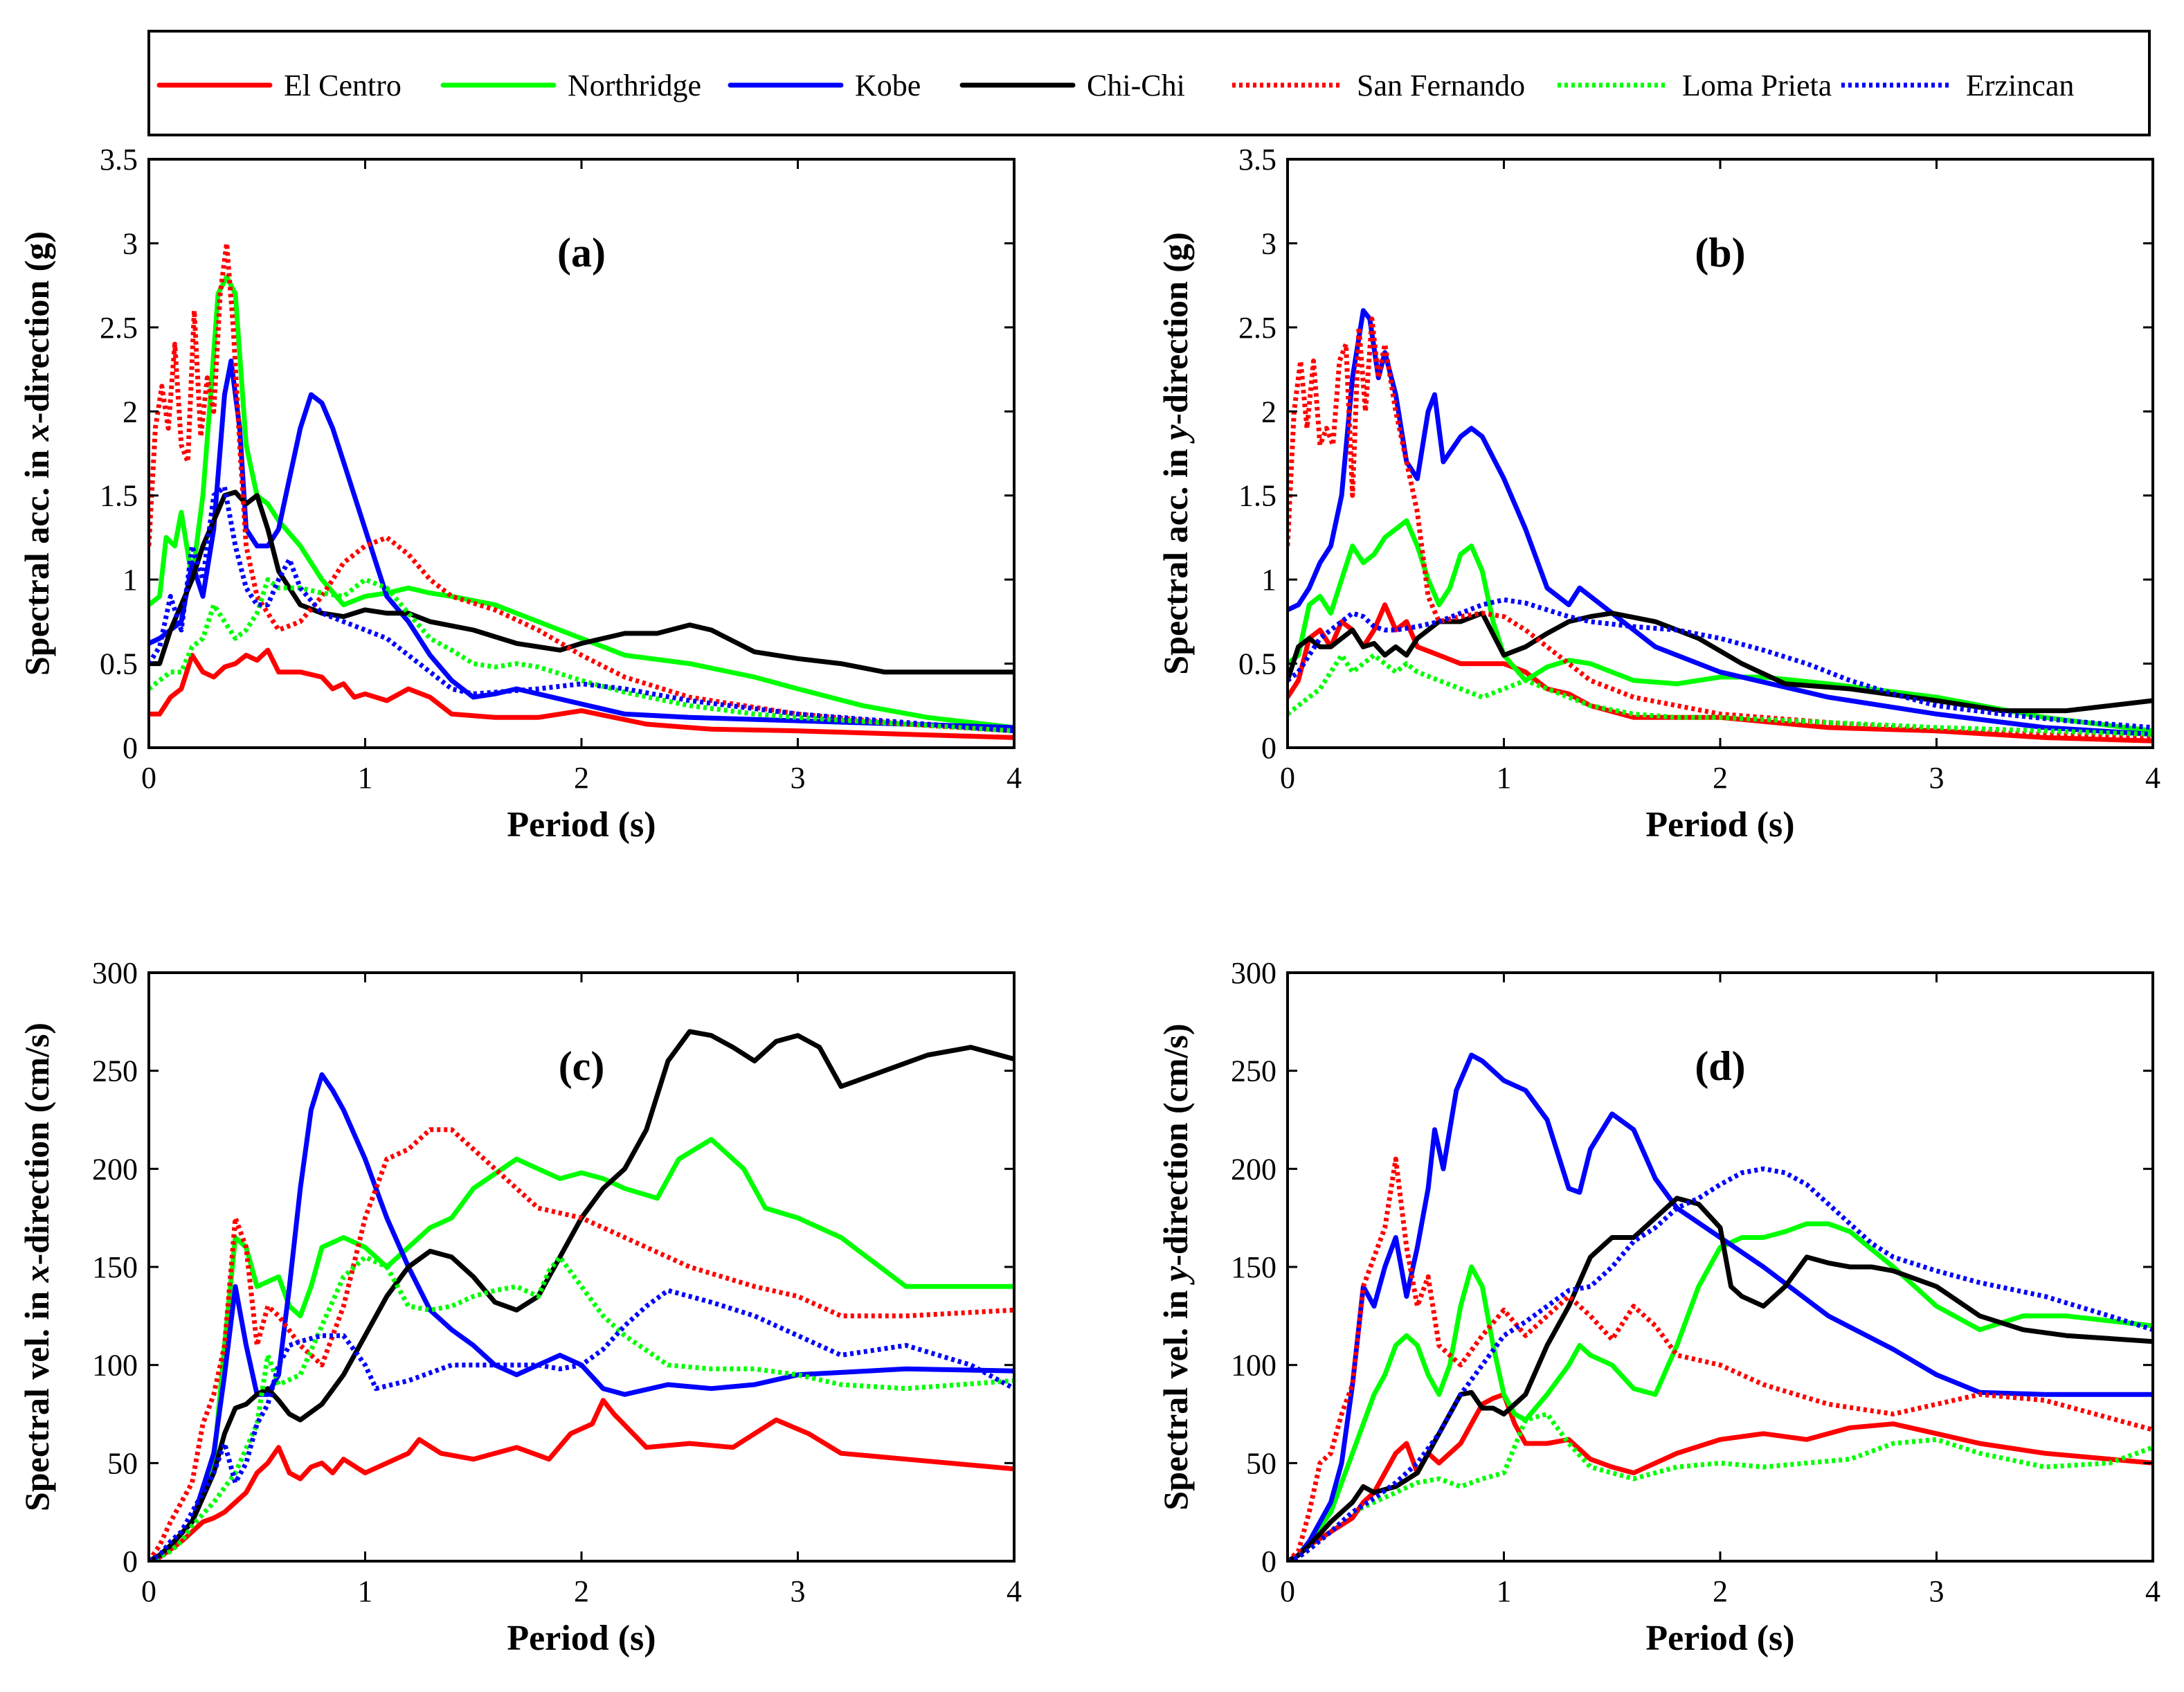 The image size is (2184, 1692). Describe the element at coordinates (1720, 253) in the screenshot. I see `panel-label-b: (b)` at that location.